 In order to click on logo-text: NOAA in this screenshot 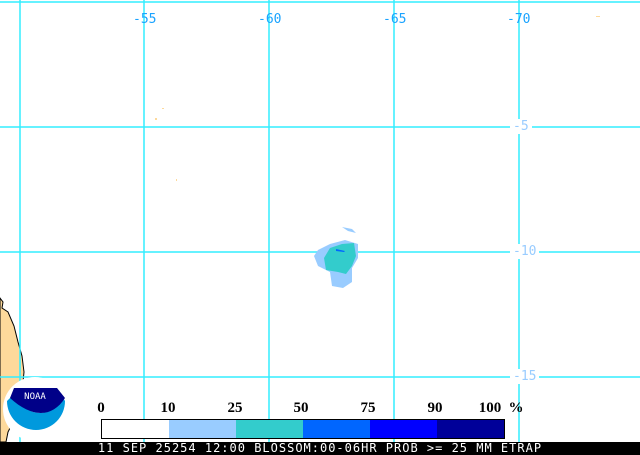, I will do `click(35, 397)`.